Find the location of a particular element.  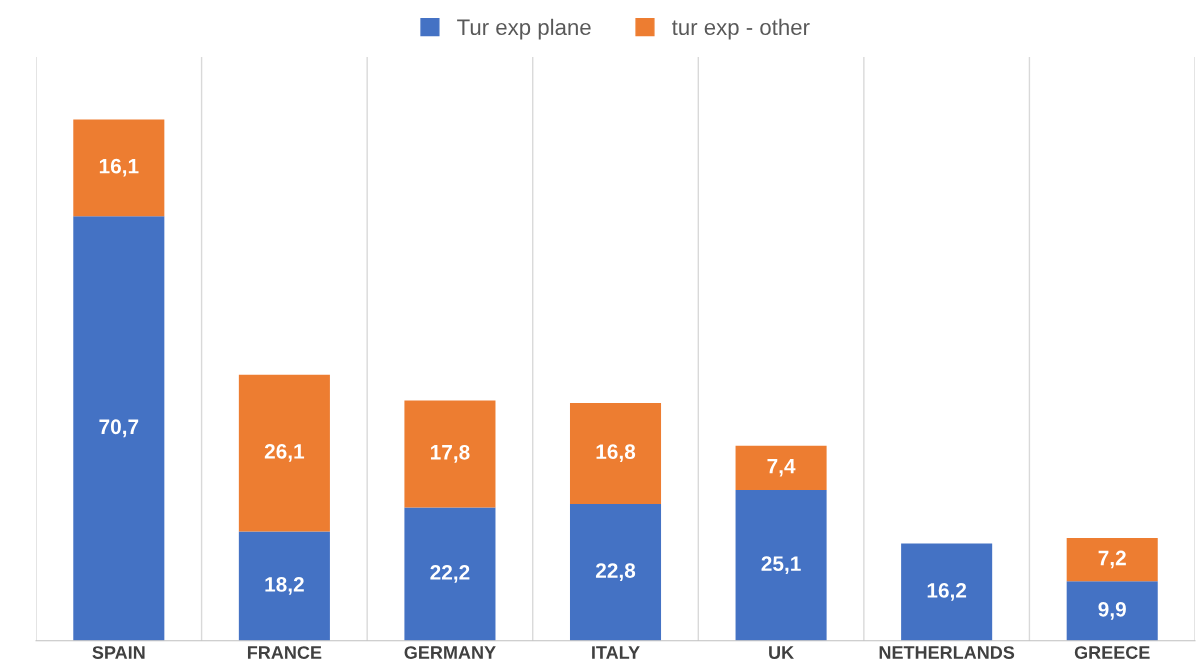

data-label: 16,8 is located at coordinates (616, 453).